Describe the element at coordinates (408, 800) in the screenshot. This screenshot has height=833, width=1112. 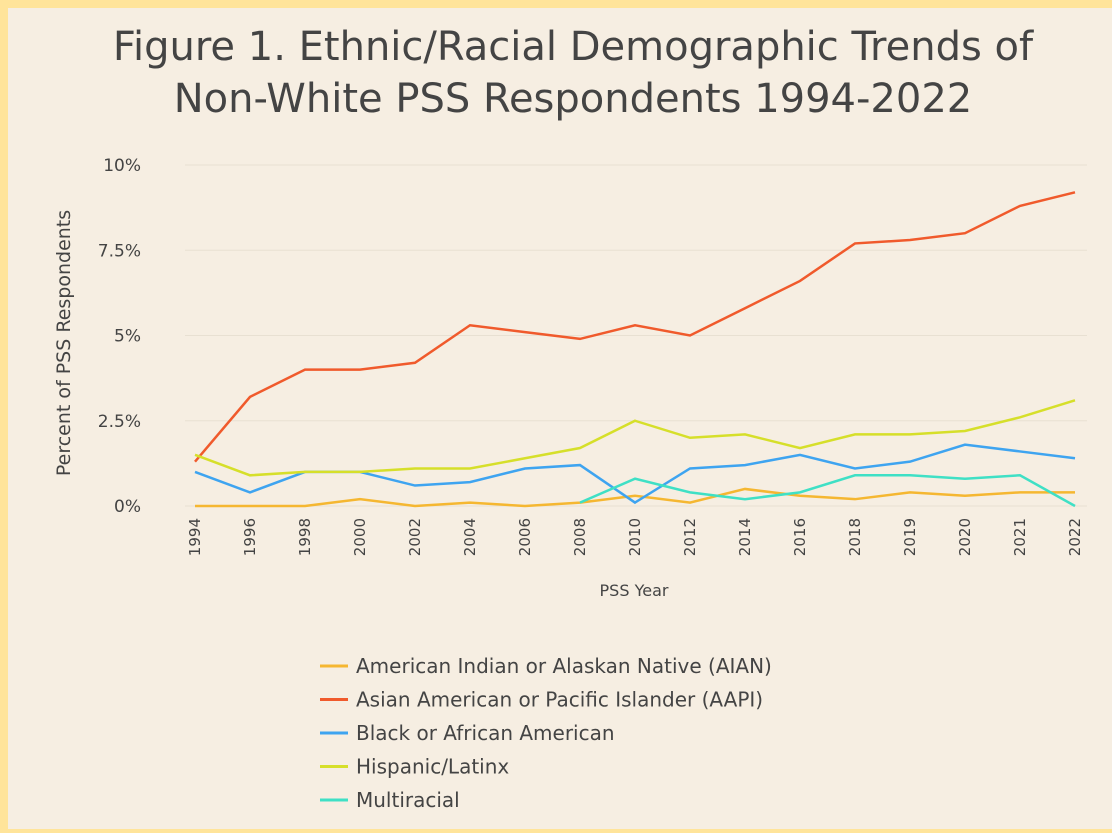
I see `legend-label: Multiracial` at that location.